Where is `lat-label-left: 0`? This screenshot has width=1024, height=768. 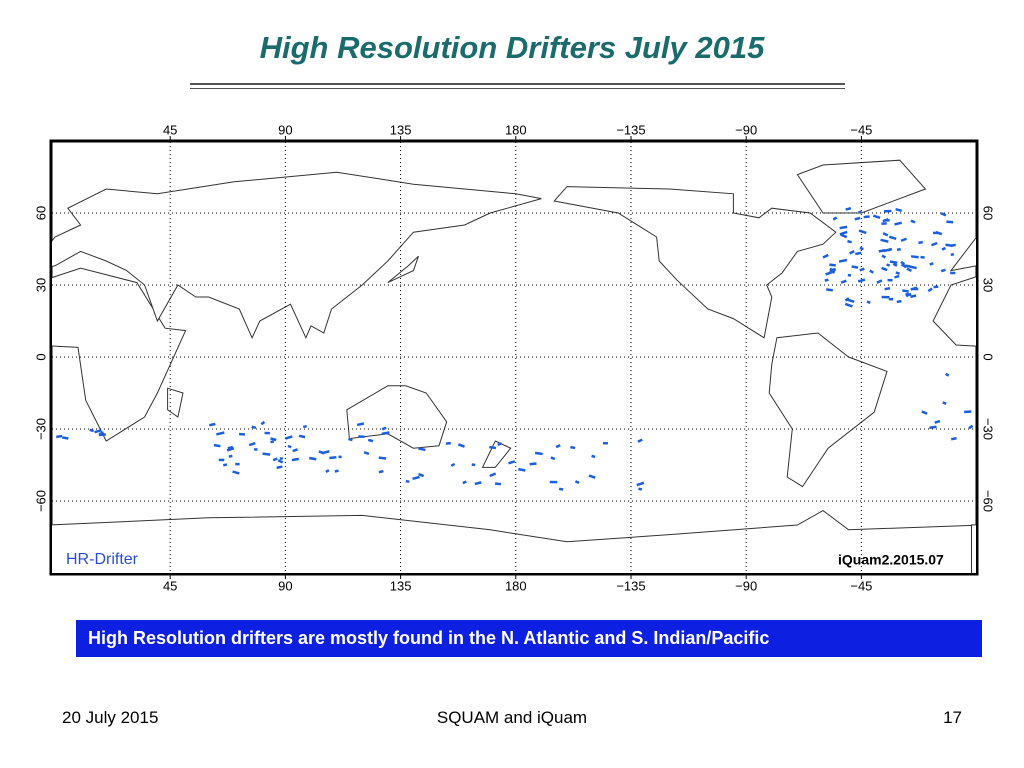 lat-label-left: 0 is located at coordinates (40, 356).